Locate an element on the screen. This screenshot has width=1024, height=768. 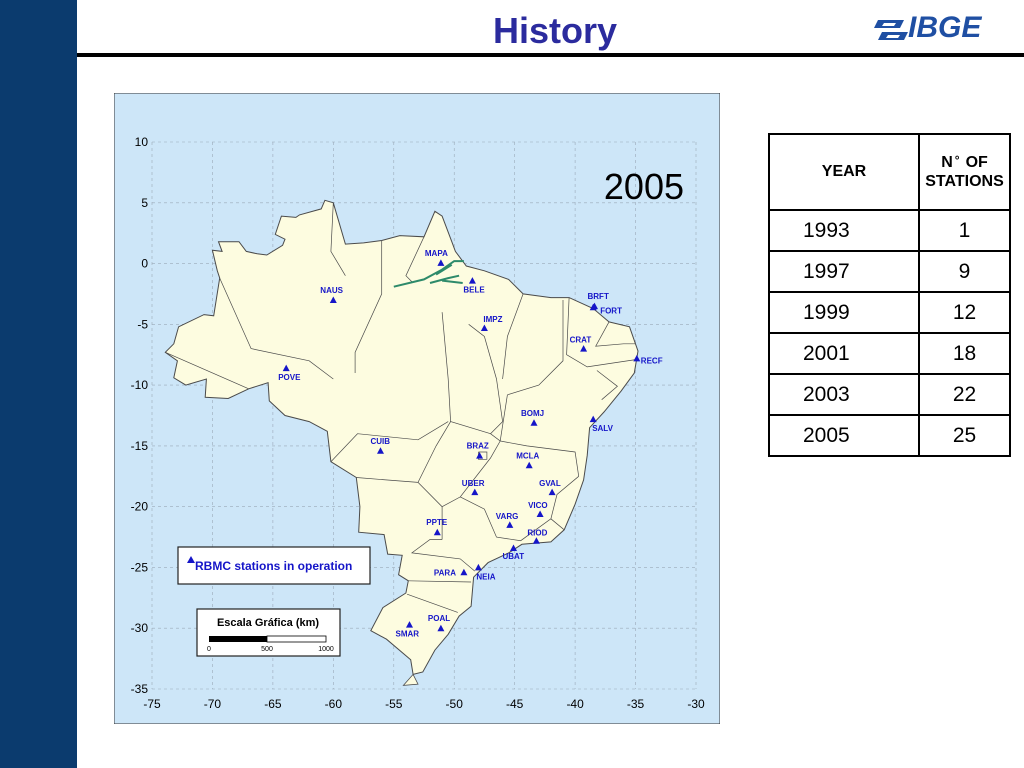
slide-title: History is located at coordinates (555, 30).